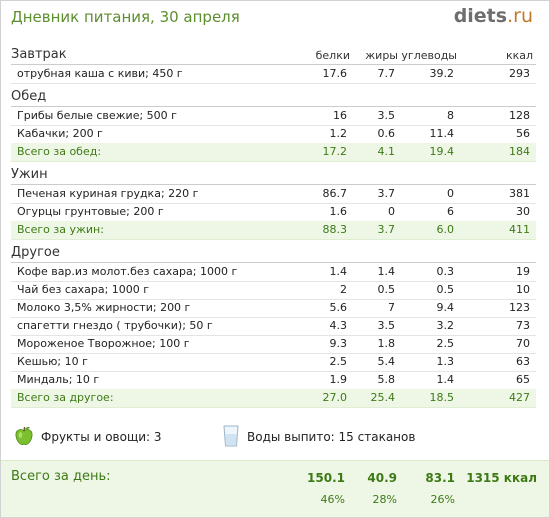 The image size is (550, 518). Describe the element at coordinates (273, 380) in the screenshot. I see `table-row: Миндаль; 10 г 1.9 5.8 1.4 65` at that location.